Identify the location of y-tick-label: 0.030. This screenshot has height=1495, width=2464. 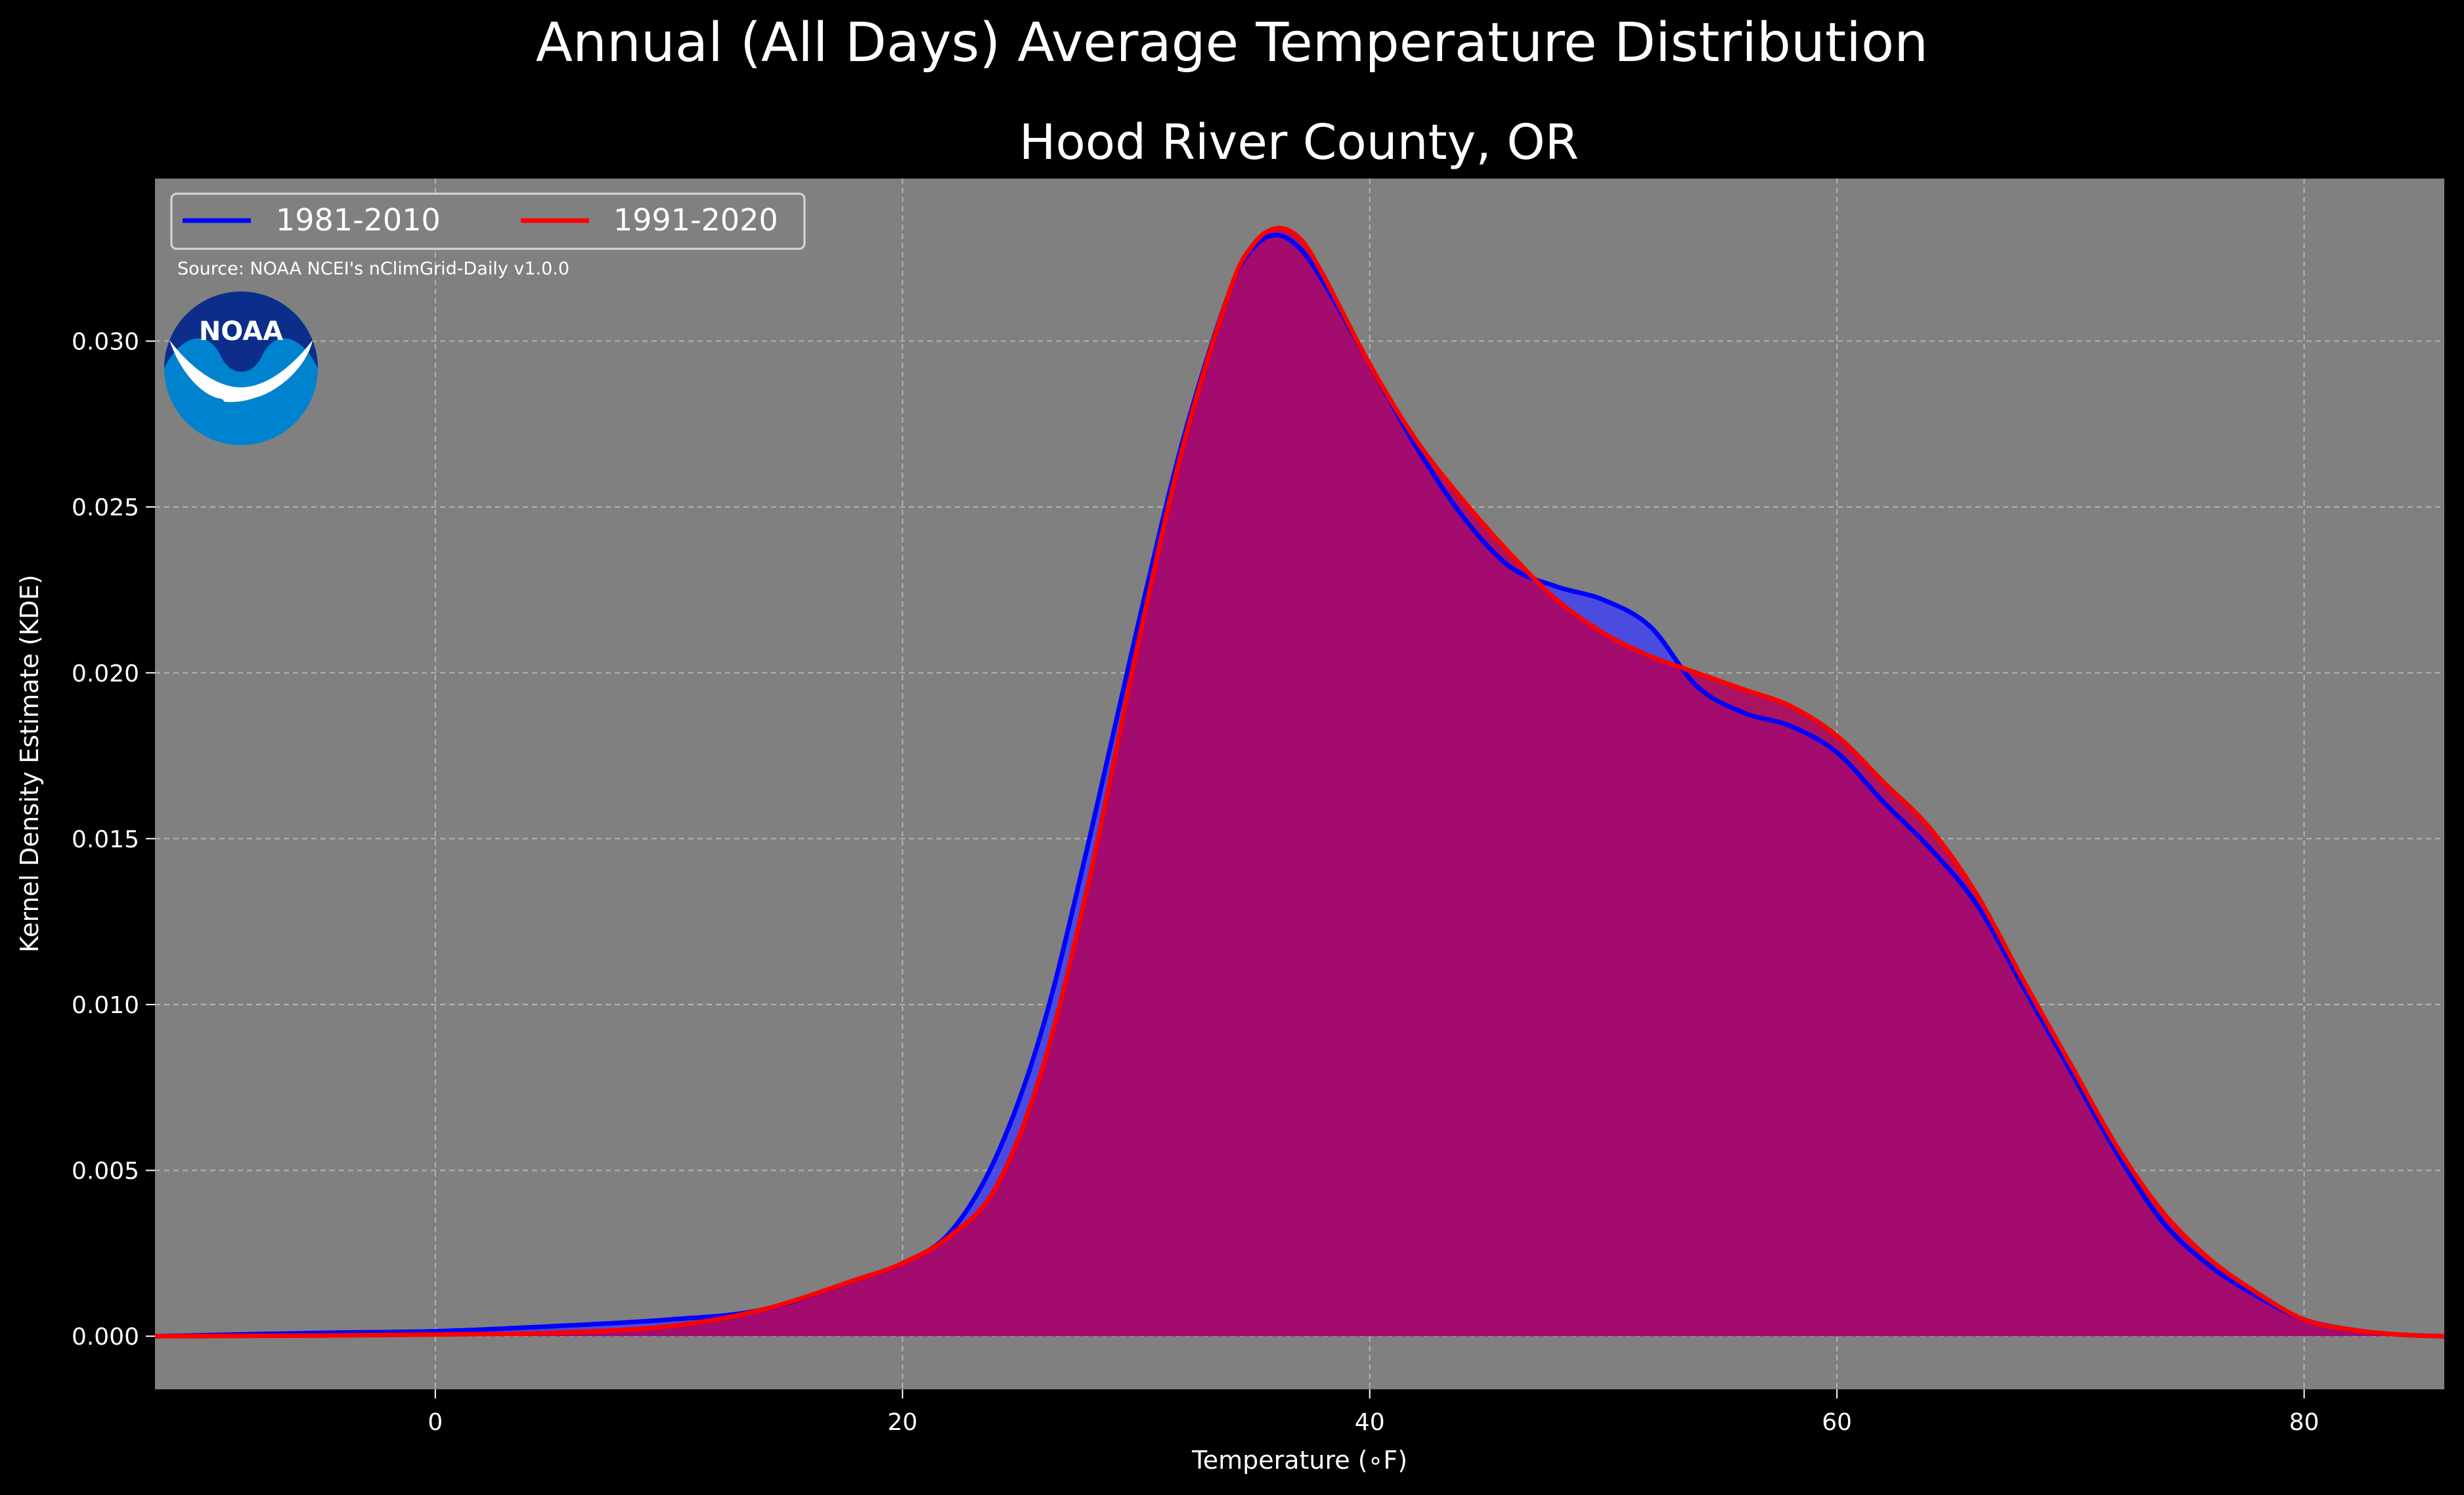
(105, 342).